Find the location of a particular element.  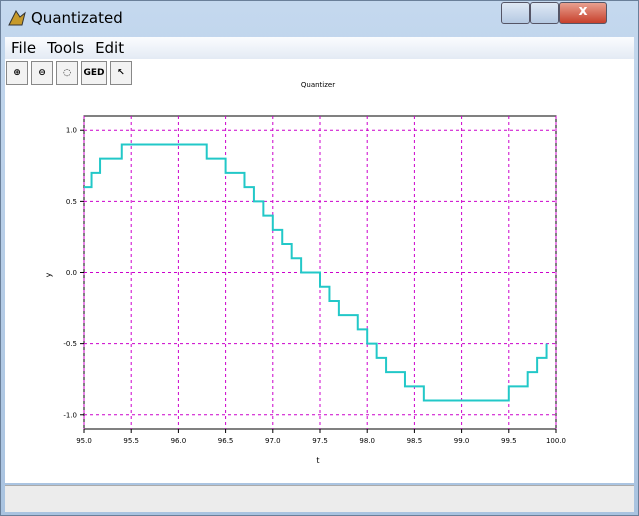

y-axis-label: y is located at coordinates (48, 274).